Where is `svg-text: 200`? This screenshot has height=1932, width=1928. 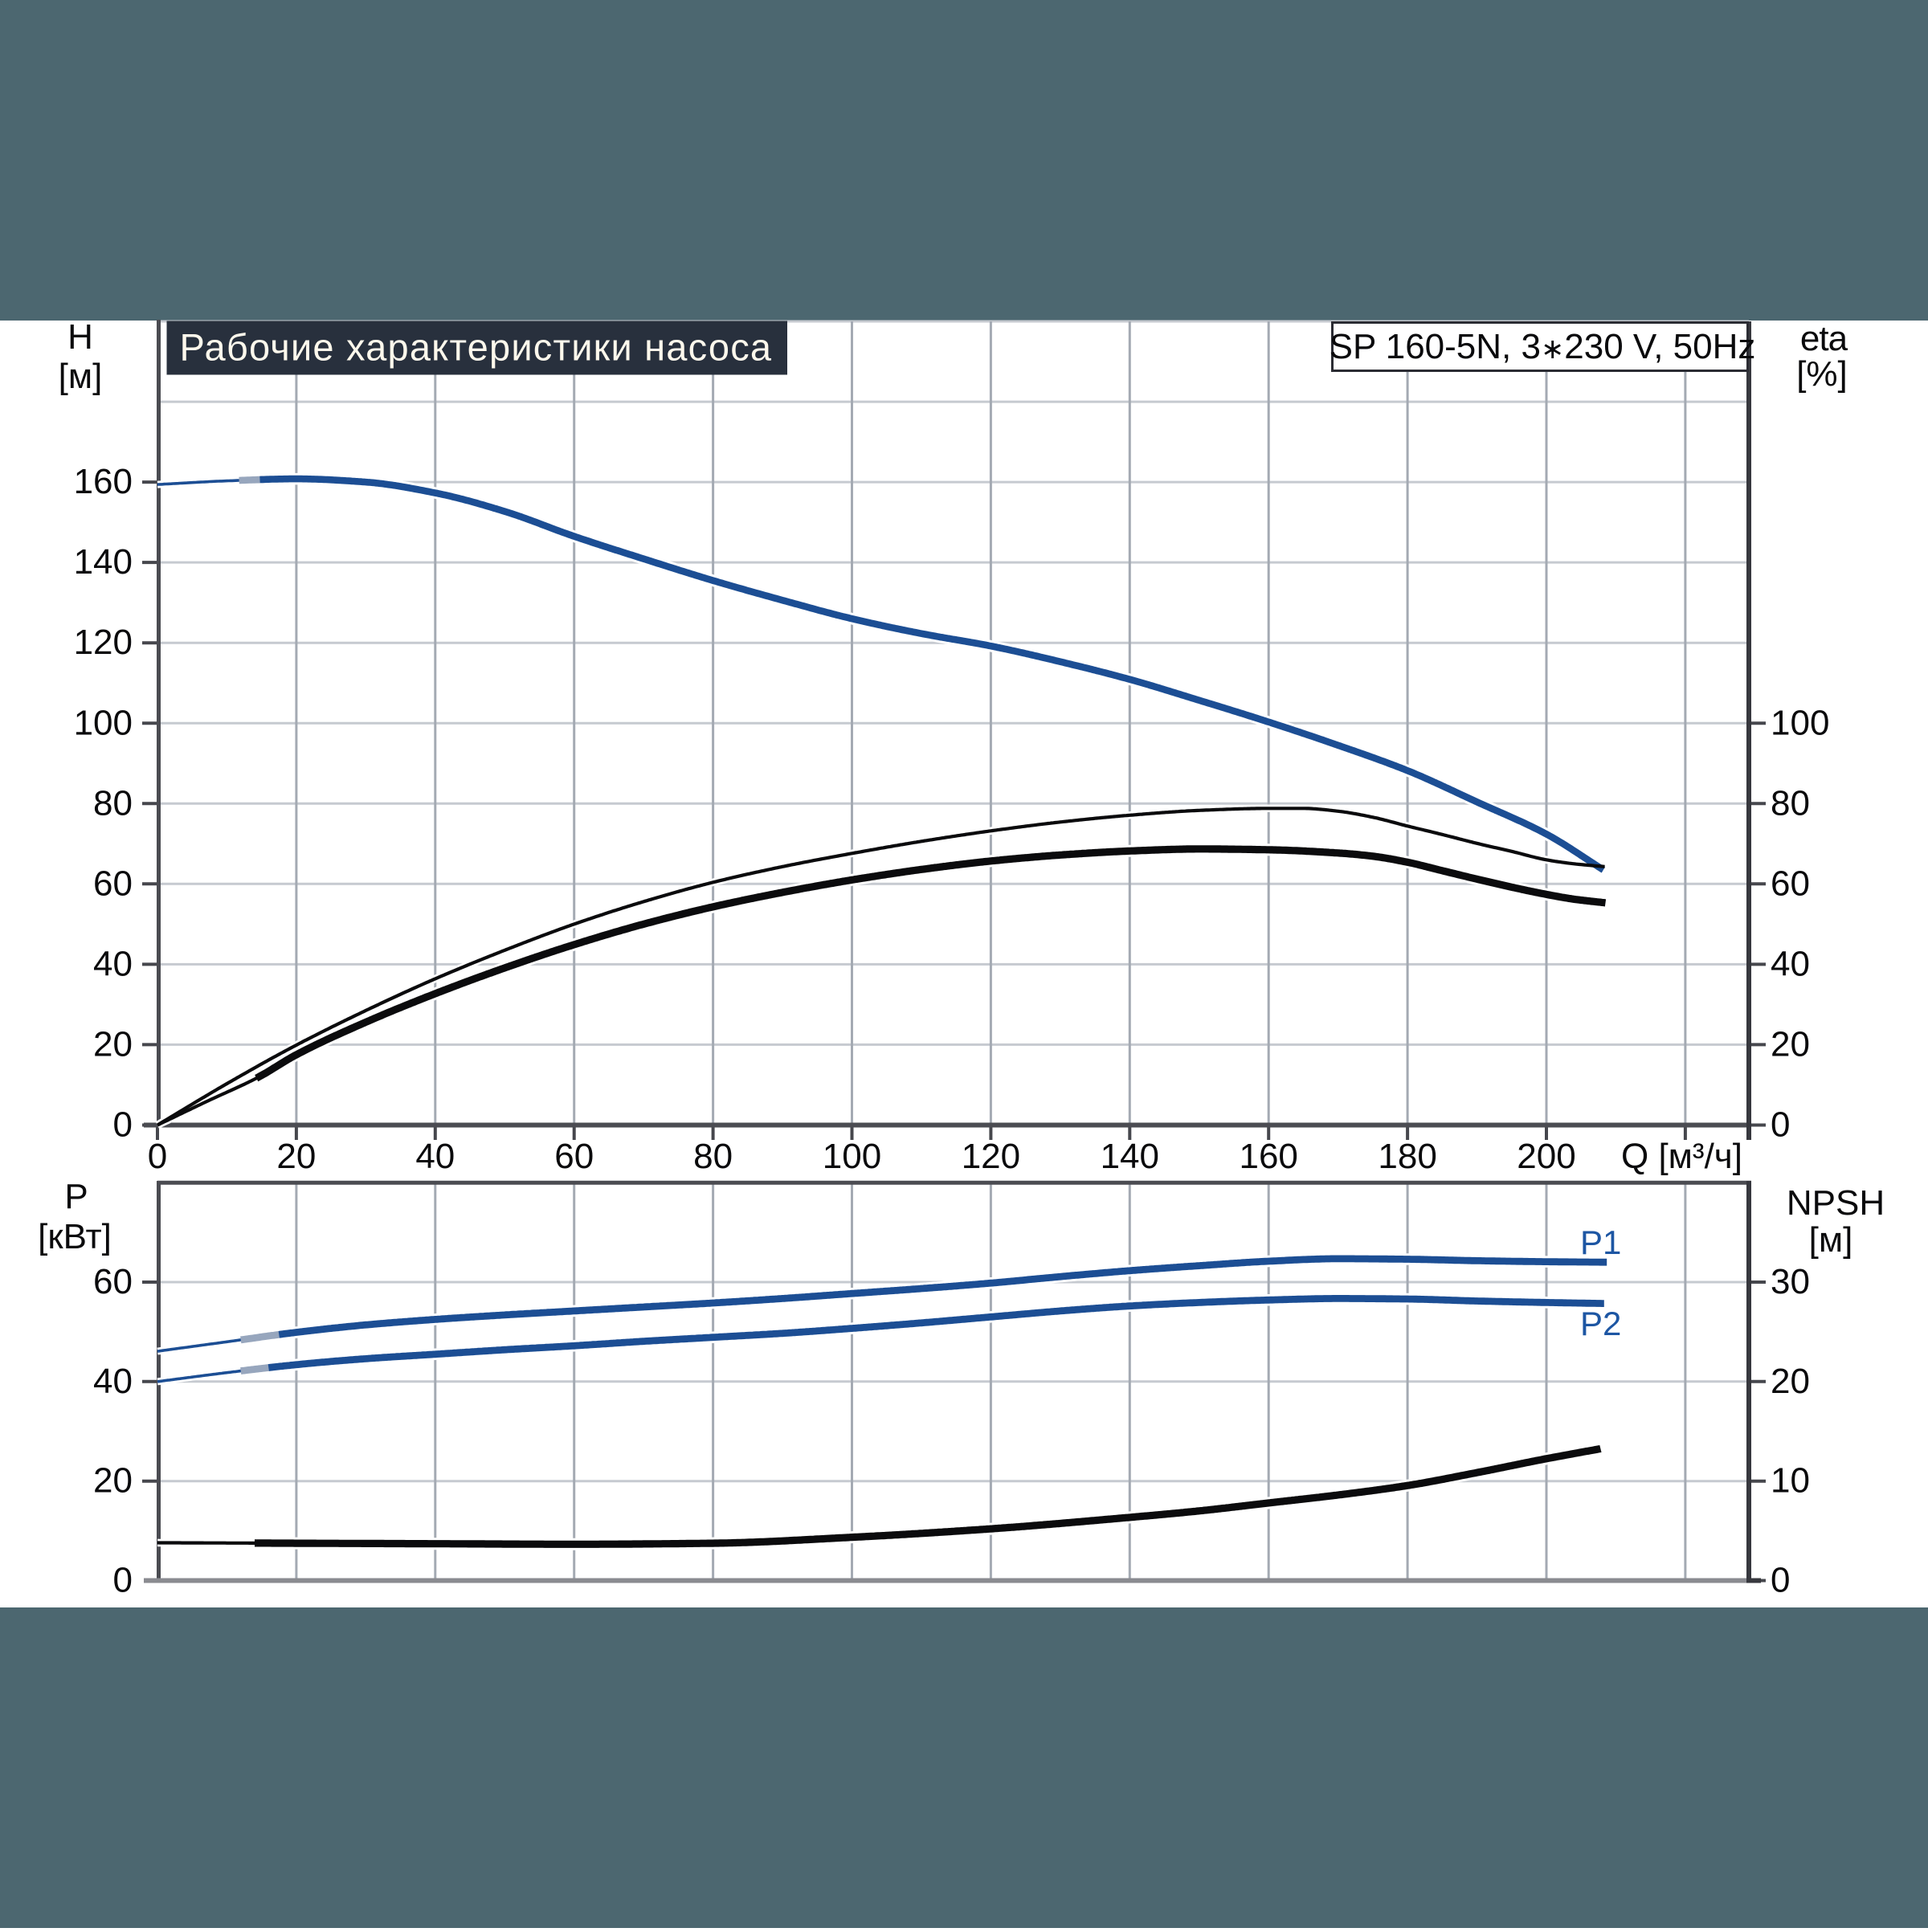 svg-text: 200 is located at coordinates (1546, 1156).